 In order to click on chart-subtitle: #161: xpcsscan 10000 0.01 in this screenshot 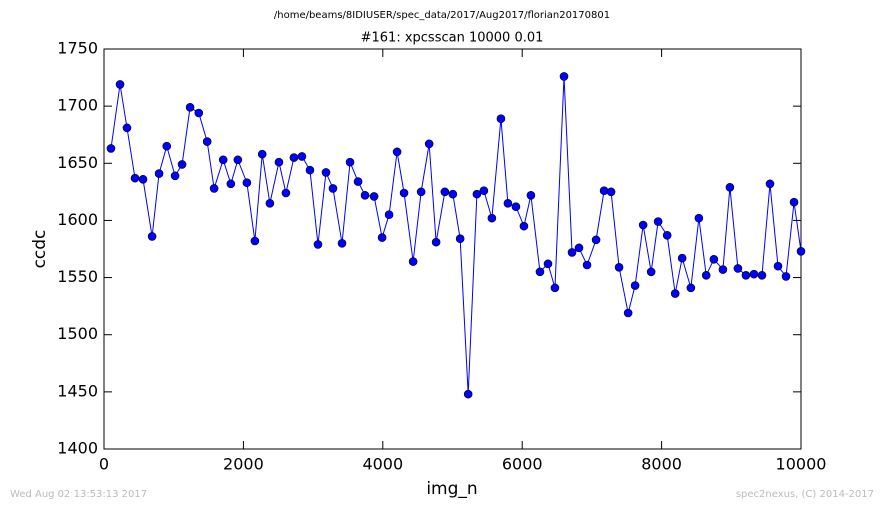, I will do `click(452, 38)`.